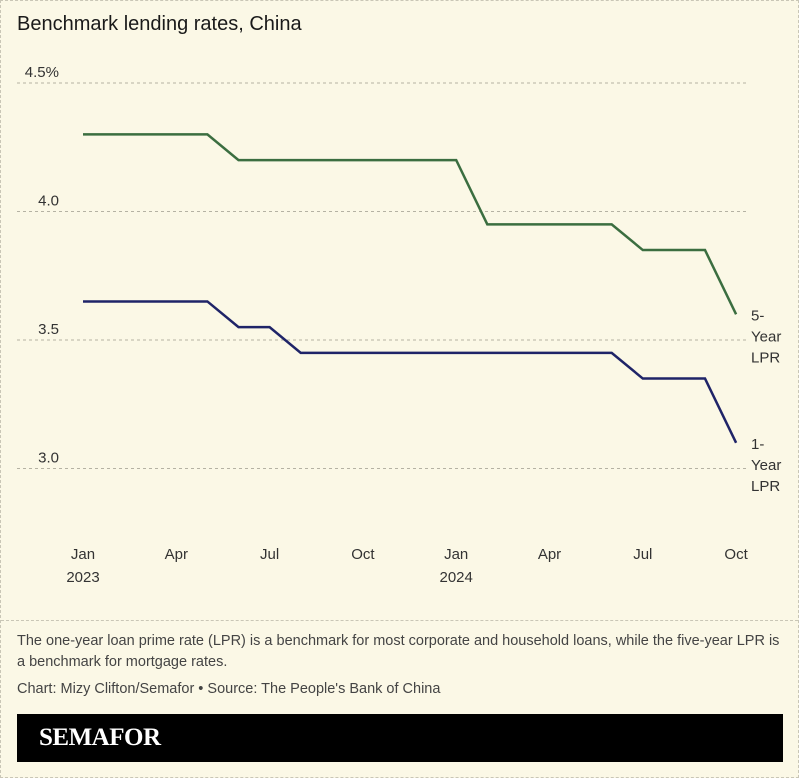 The width and height of the screenshot is (799, 778). I want to click on brand-bar: SEMAFOR, so click(400, 738).